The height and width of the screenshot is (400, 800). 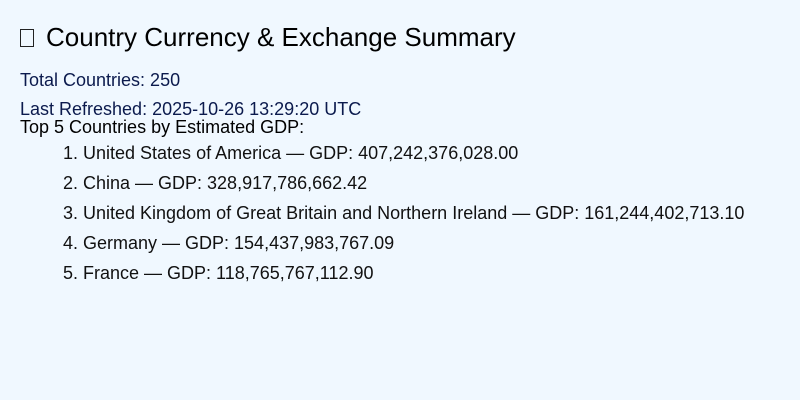 I want to click on list-item-text: France — GDP: 118,765,767,112.90, so click(x=228, y=273).